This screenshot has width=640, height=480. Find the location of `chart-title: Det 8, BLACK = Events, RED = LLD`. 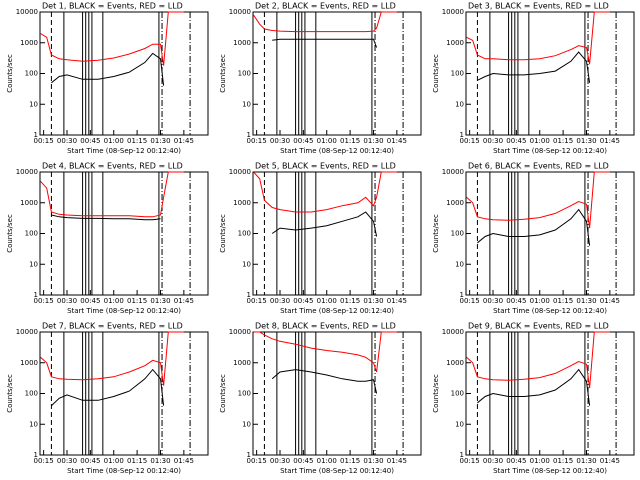

chart-title: Det 8, BLACK = Events, RED = LLD is located at coordinates (325, 326).